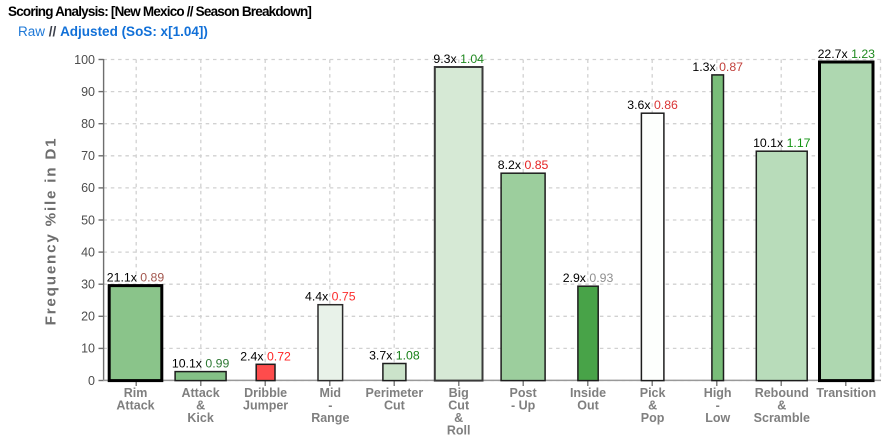  I want to click on svg-text: Frequency %ile in D1, so click(51, 231).